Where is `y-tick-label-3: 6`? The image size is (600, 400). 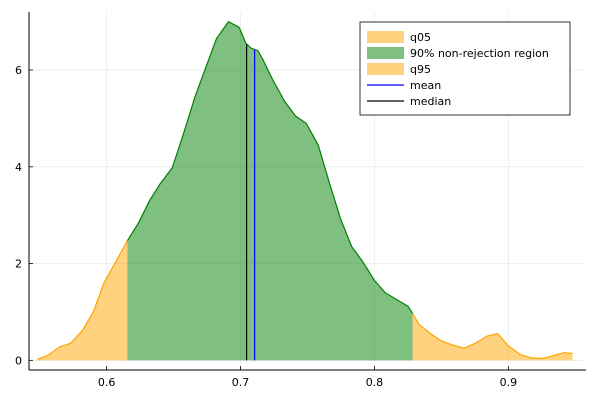
y-tick-label-3: 6 is located at coordinates (18, 70).